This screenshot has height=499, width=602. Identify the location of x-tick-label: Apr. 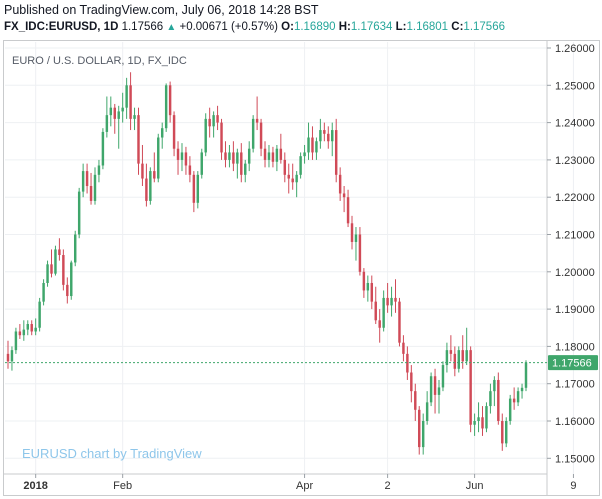
(304, 486).